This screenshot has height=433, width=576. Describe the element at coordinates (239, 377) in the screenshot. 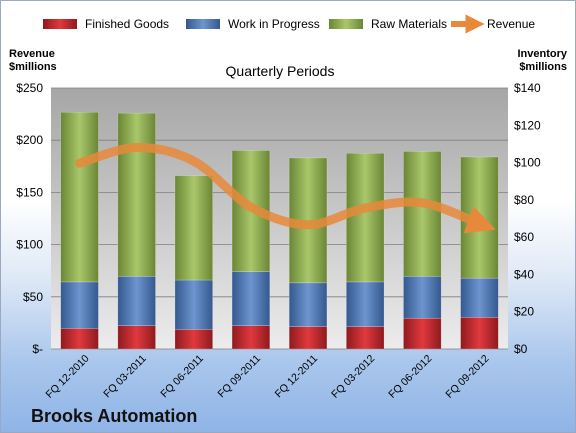

I see `x-tick-label: FQ 09-2011` at that location.